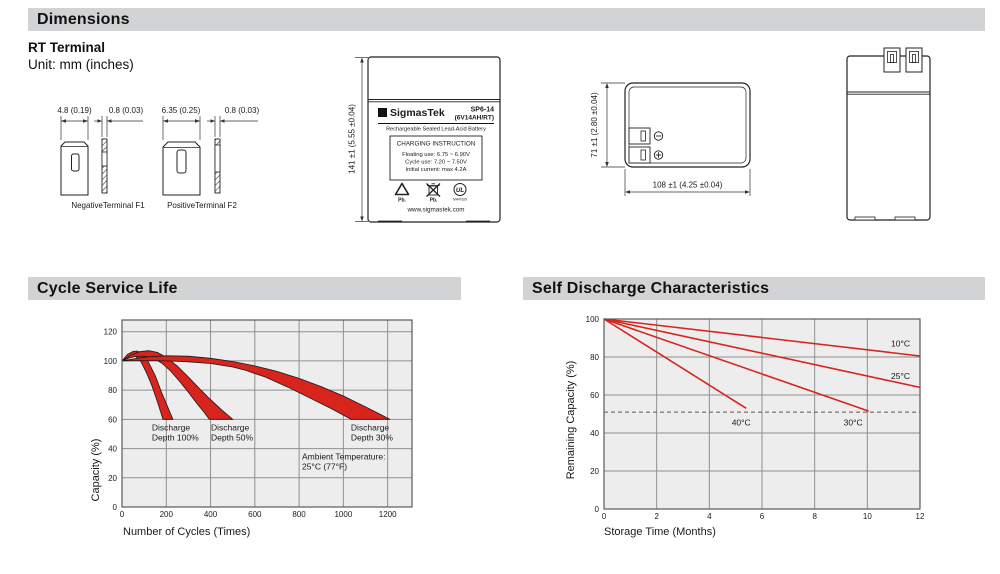  What do you see at coordinates (660, 532) in the screenshot?
I see `self-discharge-x-axis-label: Storage Time (Months)` at bounding box center [660, 532].